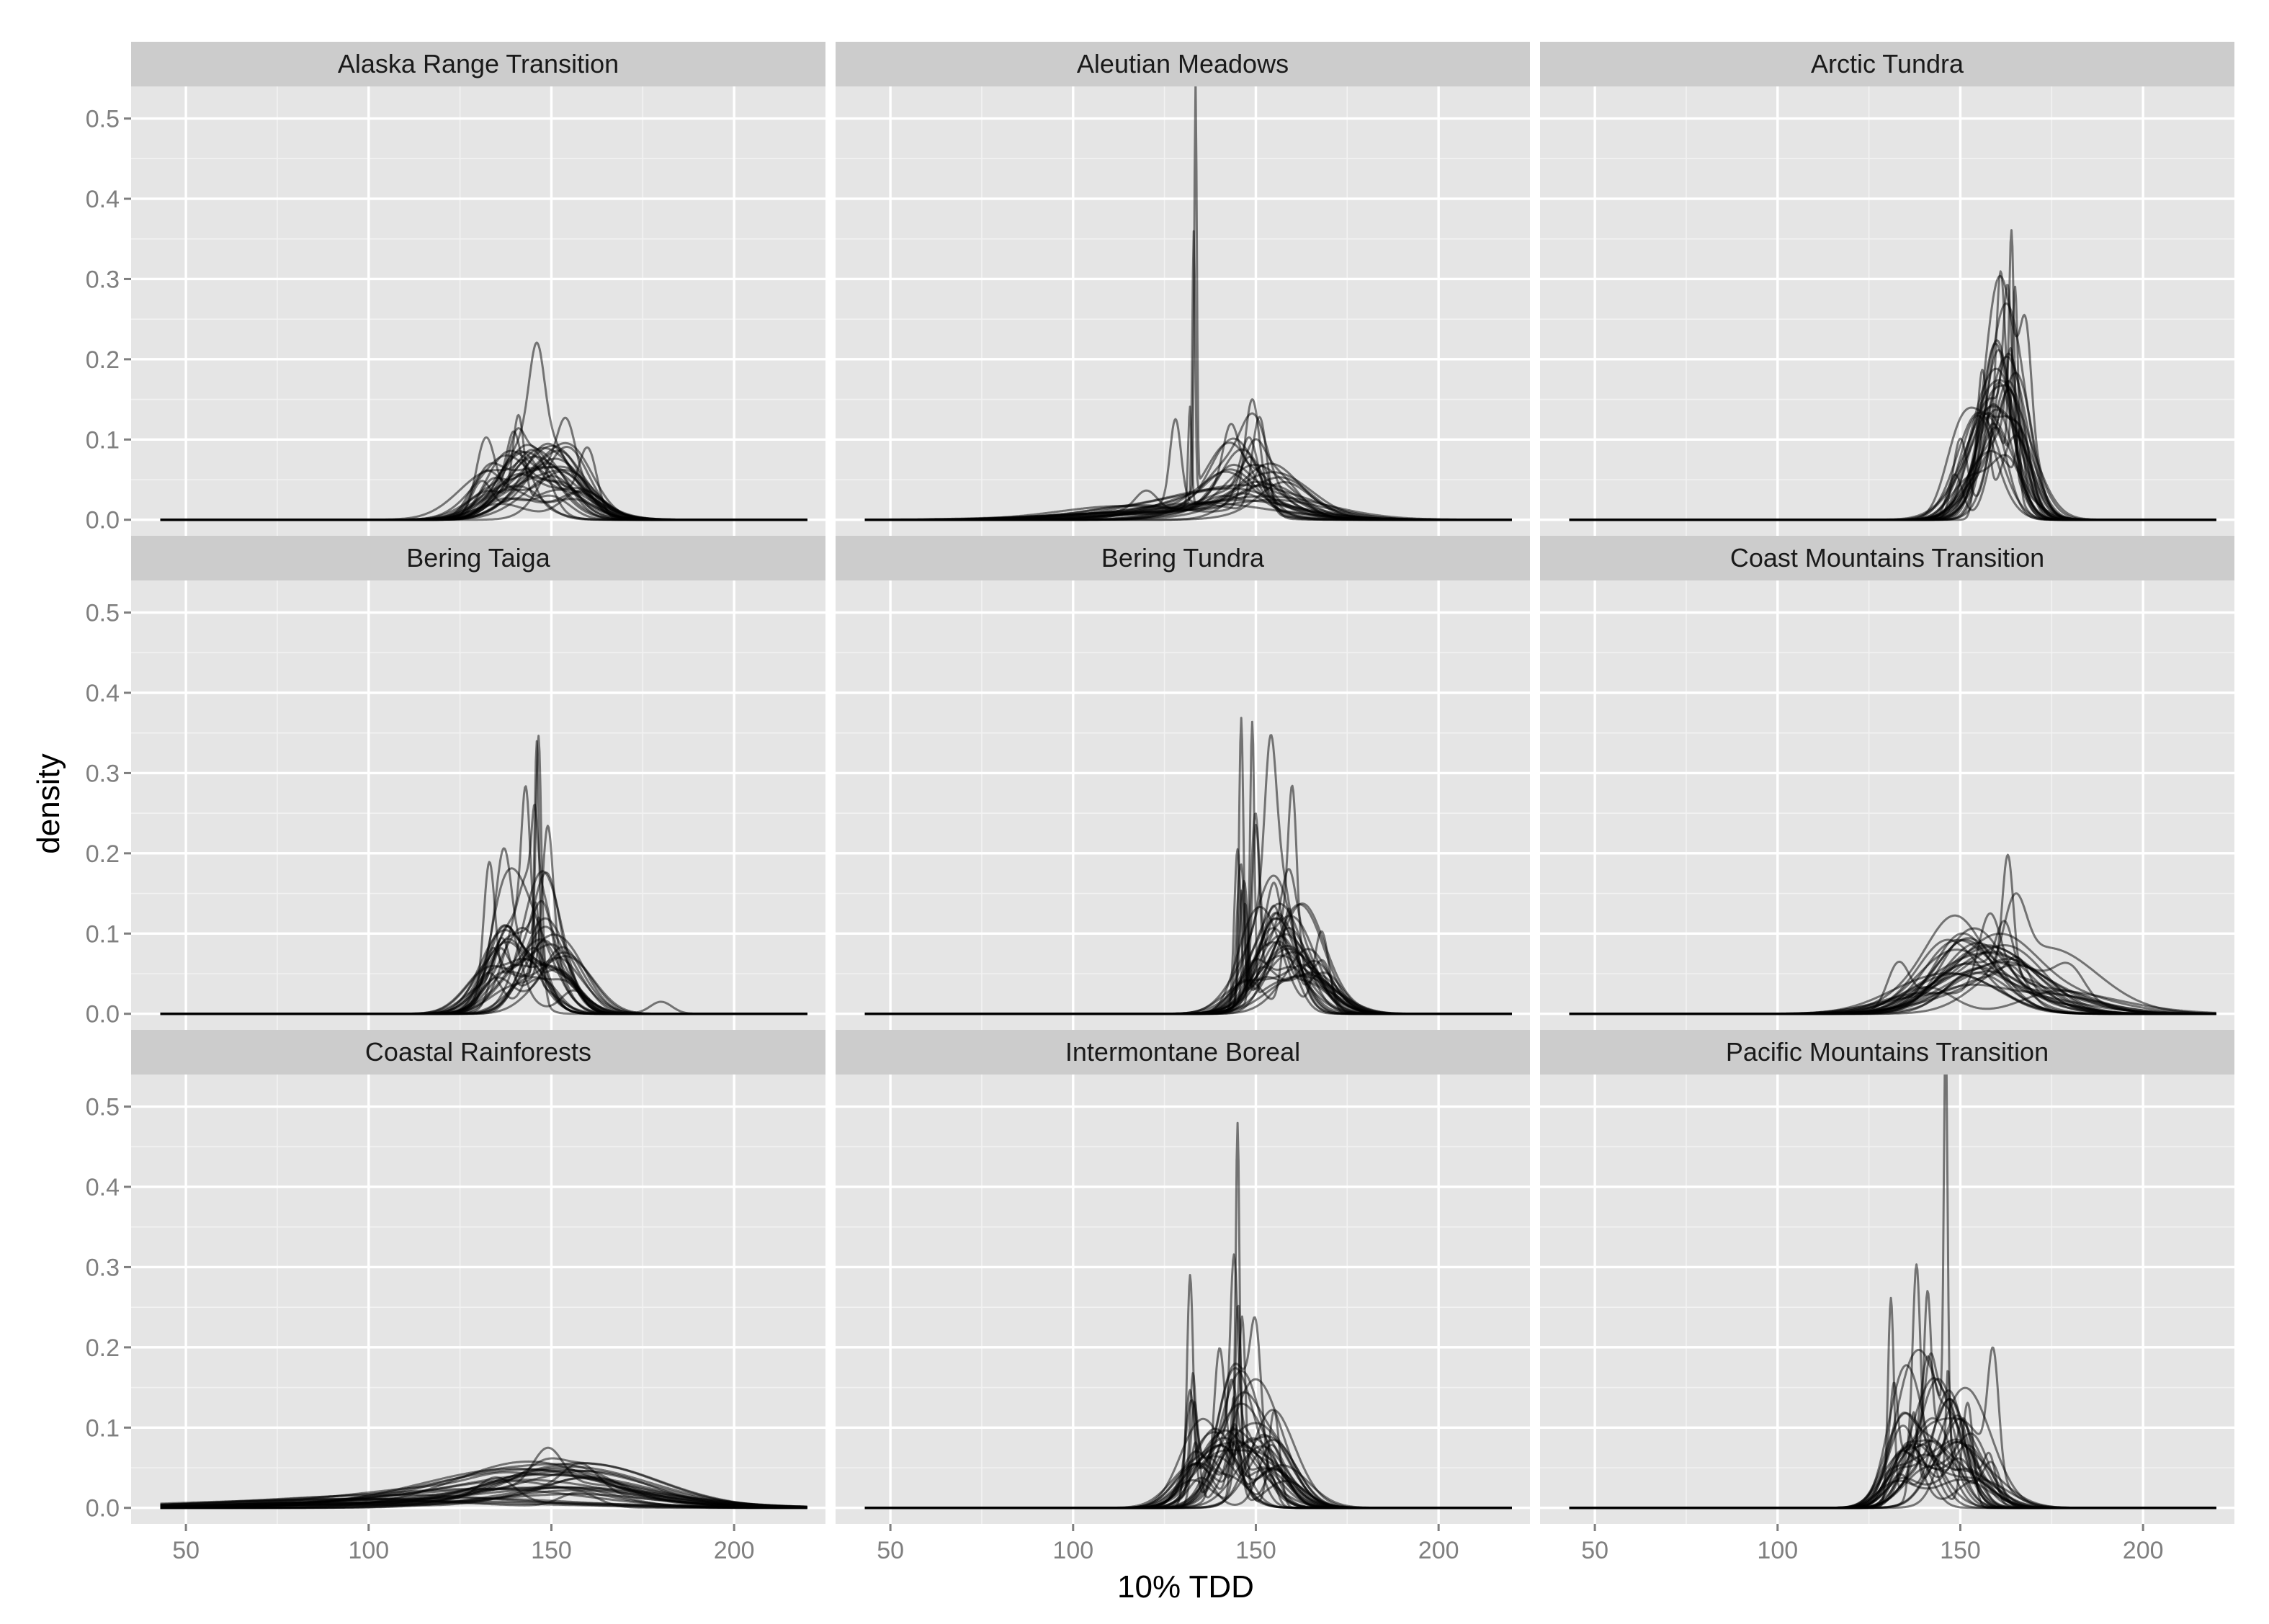  What do you see at coordinates (1185, 1587) in the screenshot?
I see `x-axis-title: 10% TDD` at bounding box center [1185, 1587].